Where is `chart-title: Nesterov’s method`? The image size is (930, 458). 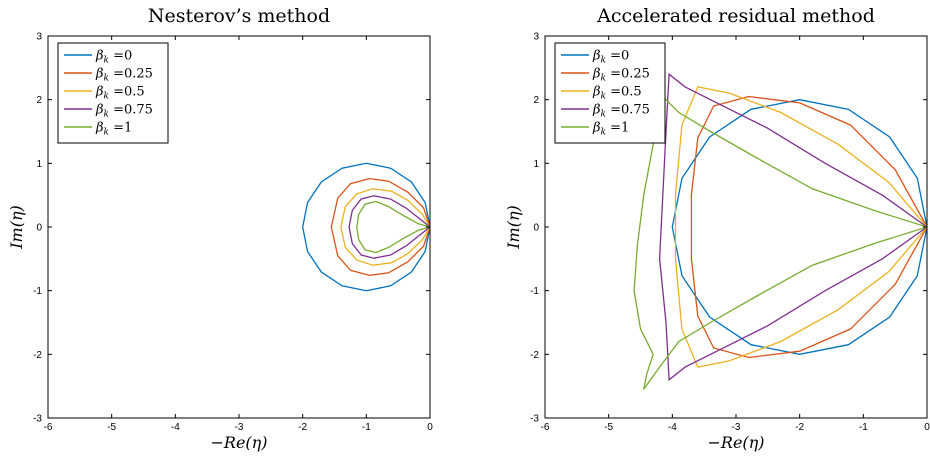
chart-title: Nesterov’s method is located at coordinates (239, 16).